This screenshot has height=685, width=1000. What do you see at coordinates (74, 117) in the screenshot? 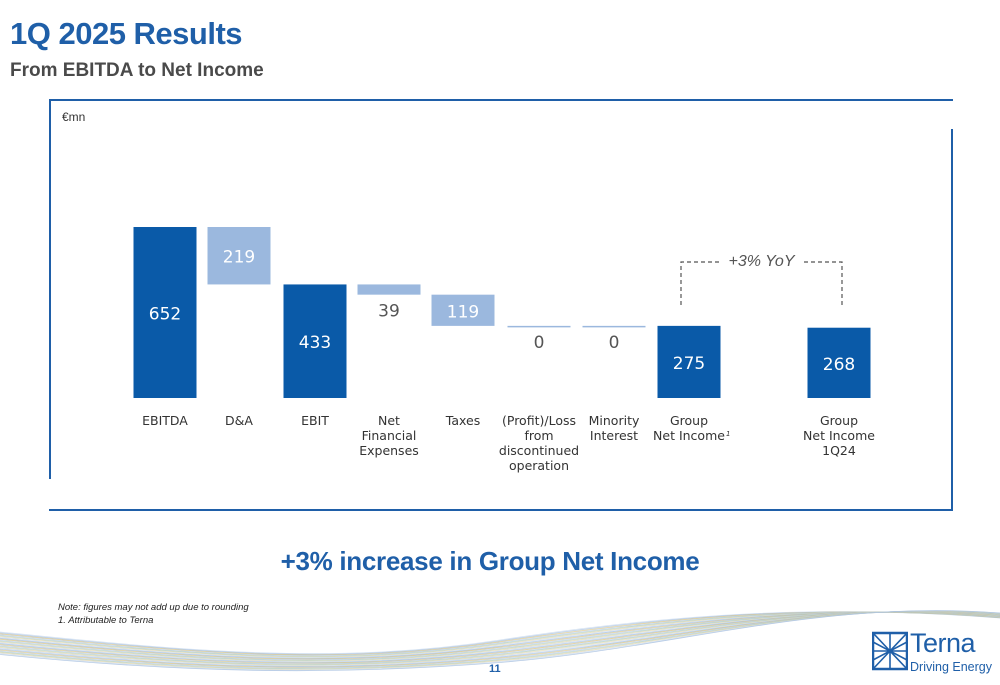
I see `unit-label: €mn` at bounding box center [74, 117].